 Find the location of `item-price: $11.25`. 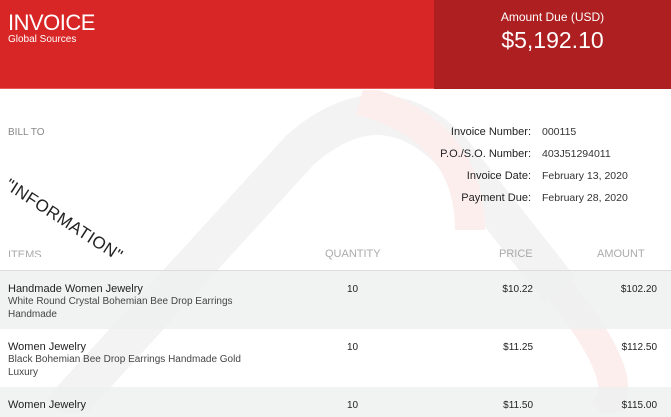

item-price: $11.25 is located at coordinates (518, 347).